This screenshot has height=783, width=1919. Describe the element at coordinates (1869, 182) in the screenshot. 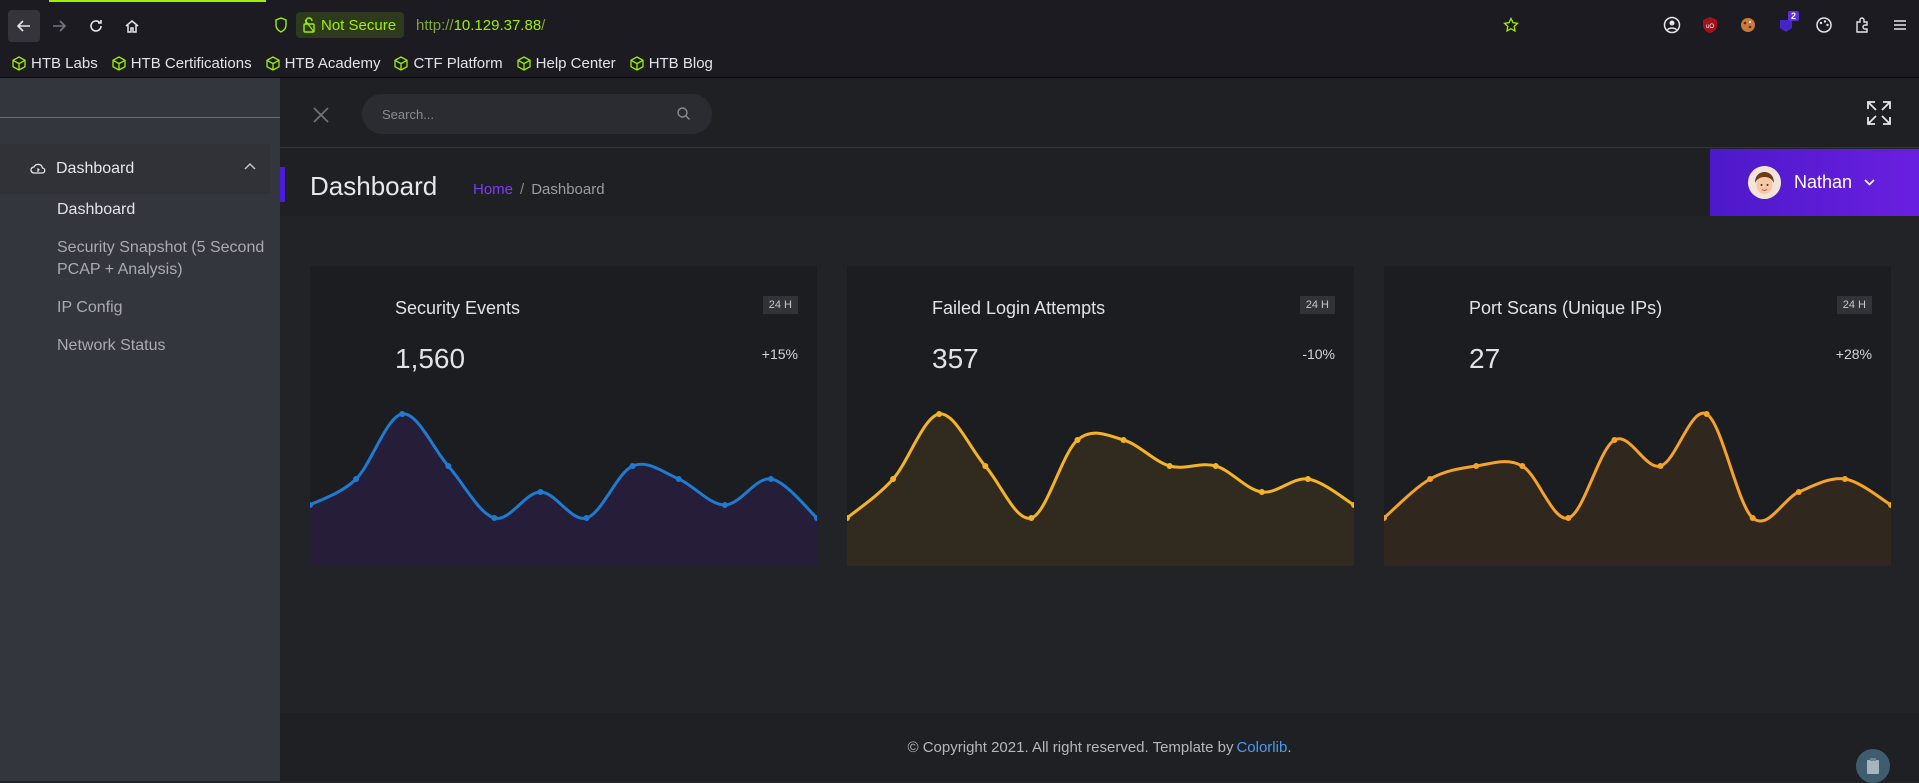

I see `chevron-down-icon` at that location.